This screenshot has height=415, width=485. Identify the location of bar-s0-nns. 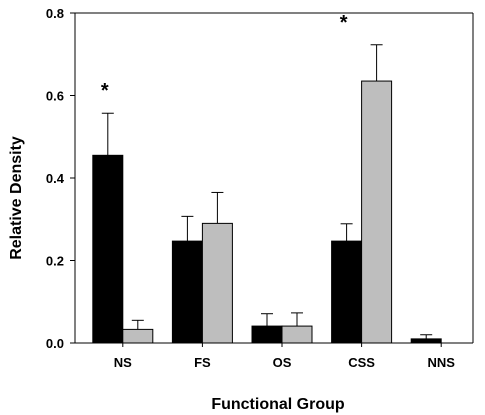
(426, 341).